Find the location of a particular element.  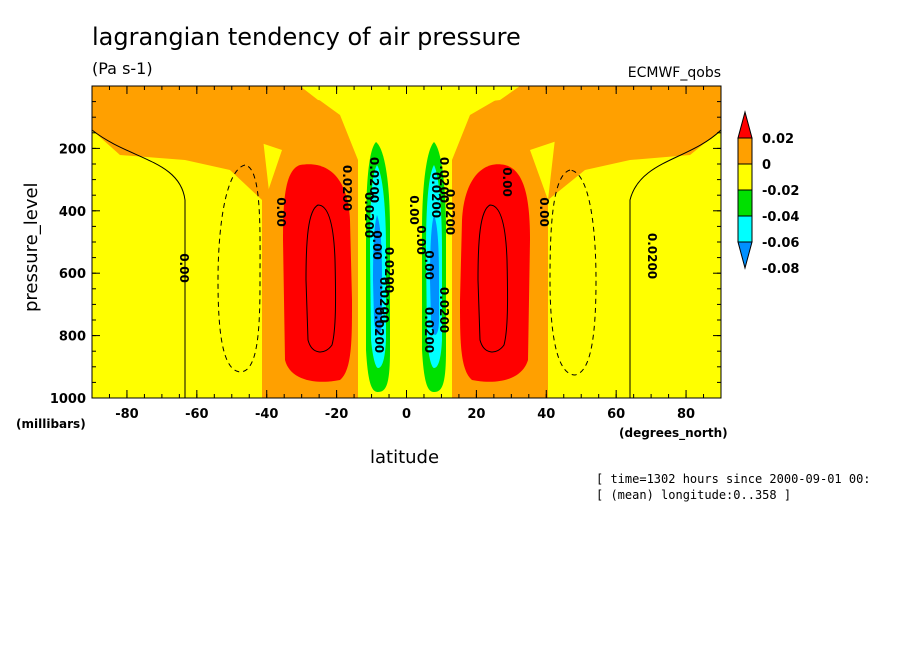

y-tick-label: 600 is located at coordinates (72, 274).